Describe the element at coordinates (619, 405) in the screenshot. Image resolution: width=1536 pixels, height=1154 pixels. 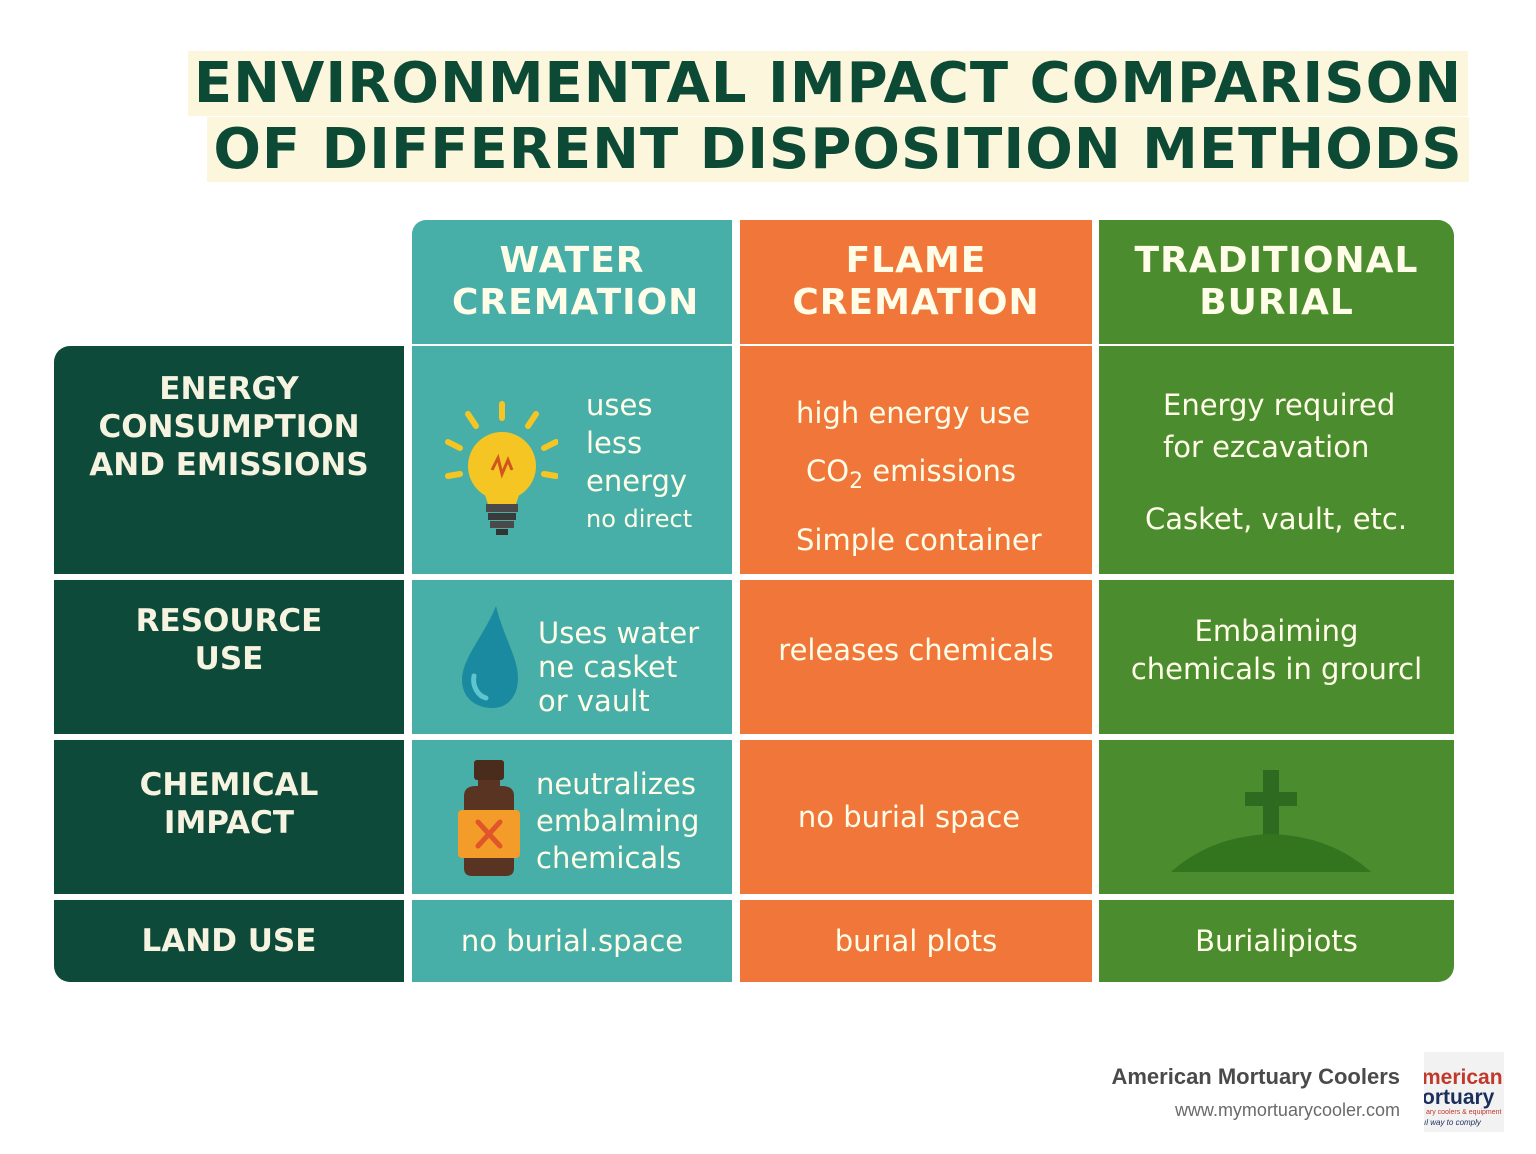
I see `water-energy-line-1: uses` at that location.